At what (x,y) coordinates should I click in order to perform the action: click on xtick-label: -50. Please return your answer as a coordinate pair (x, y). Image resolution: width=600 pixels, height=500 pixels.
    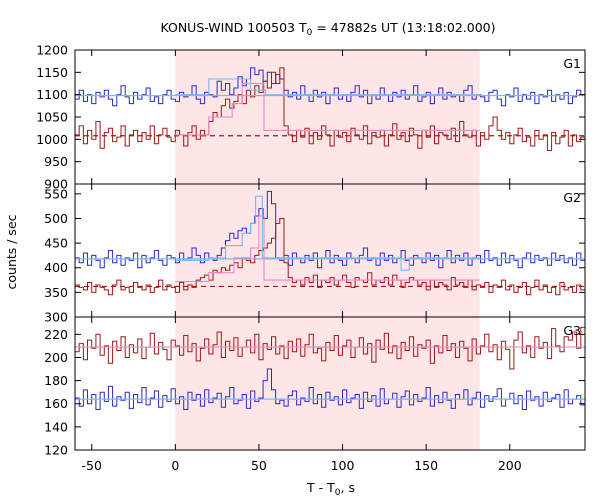
    Looking at the image, I should click on (92, 465).